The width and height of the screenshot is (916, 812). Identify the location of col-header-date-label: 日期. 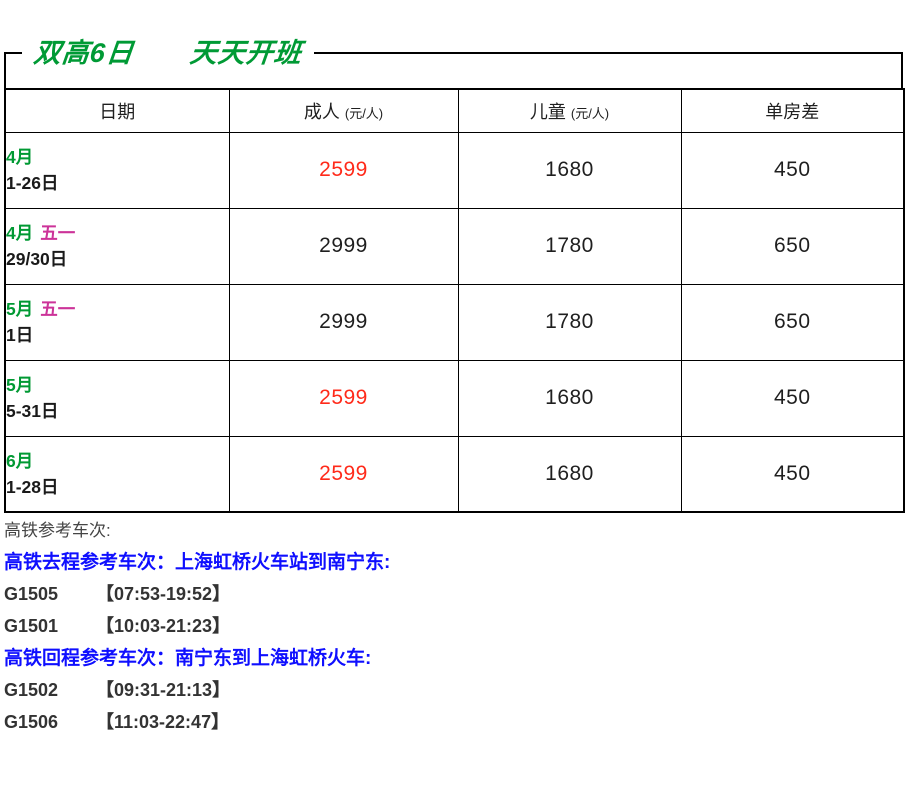
(117, 111).